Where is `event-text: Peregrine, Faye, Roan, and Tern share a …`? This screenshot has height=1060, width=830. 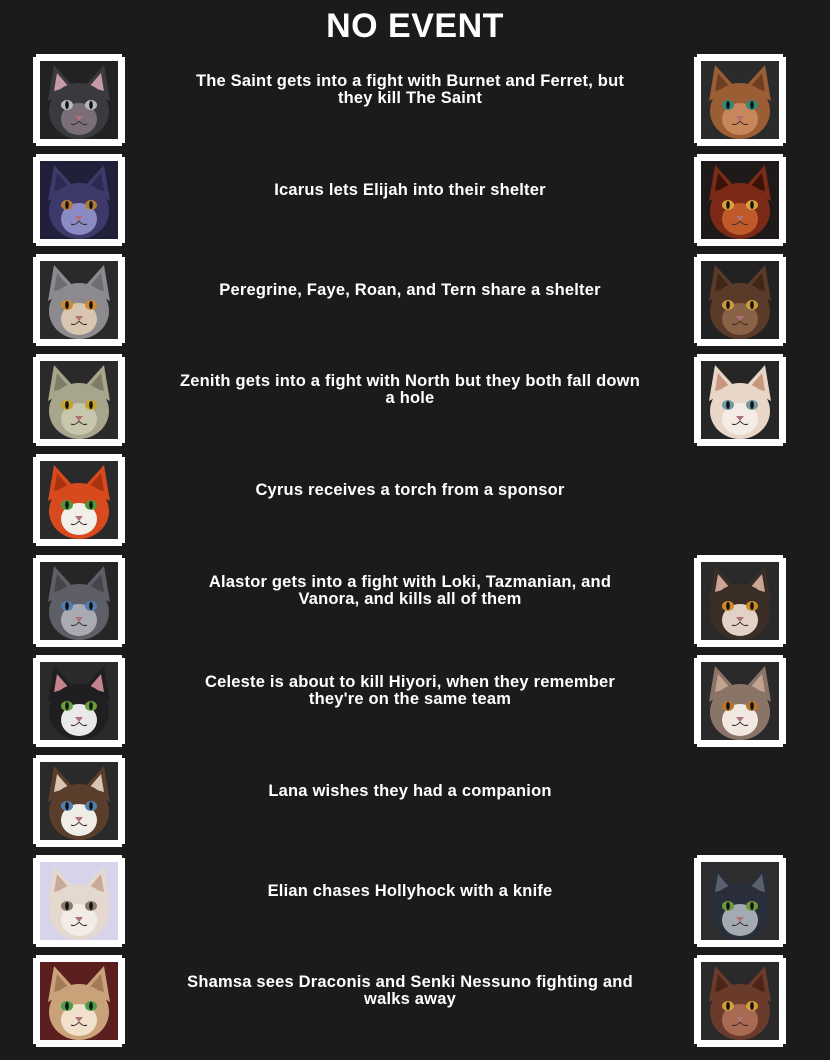
event-text: Peregrine, Faye, Roan, and Tern share a … is located at coordinates (410, 289).